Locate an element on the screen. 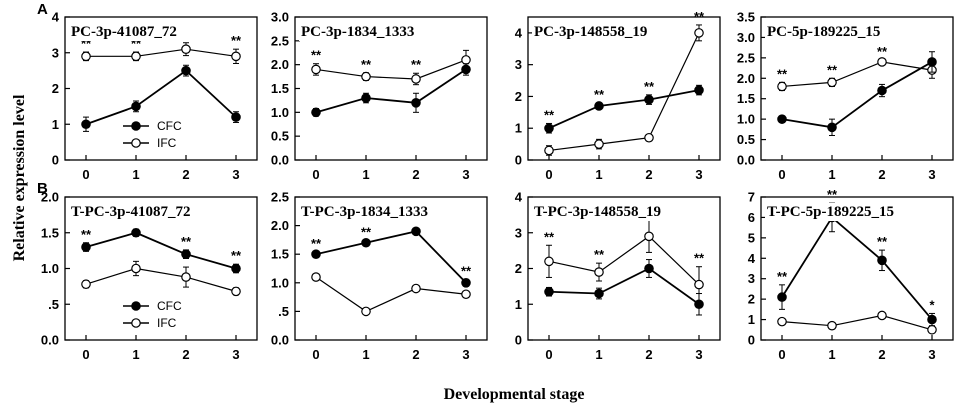 The width and height of the screenshot is (964, 406). legend-marker-ifc is located at coordinates (136, 143).